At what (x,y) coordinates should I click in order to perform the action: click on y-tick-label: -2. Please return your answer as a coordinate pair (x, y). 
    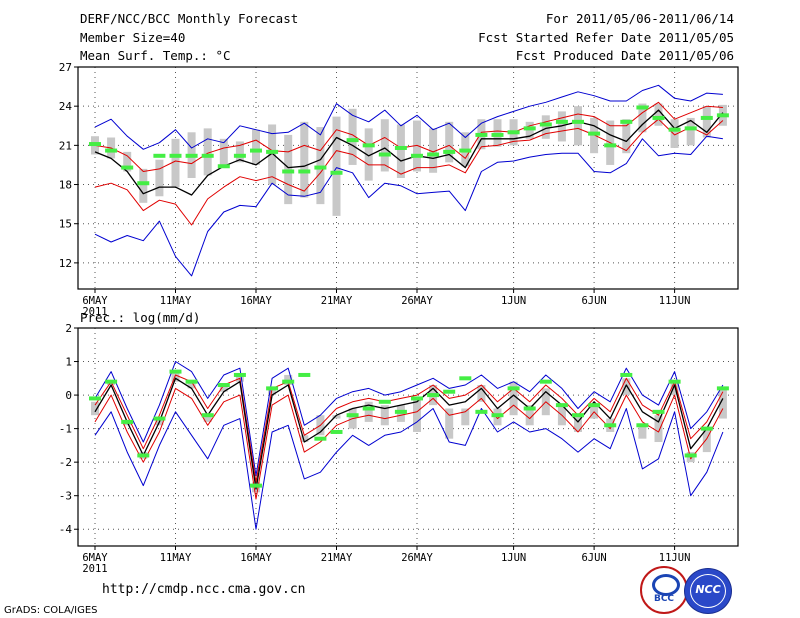
    Looking at the image, I should click on (65, 462).